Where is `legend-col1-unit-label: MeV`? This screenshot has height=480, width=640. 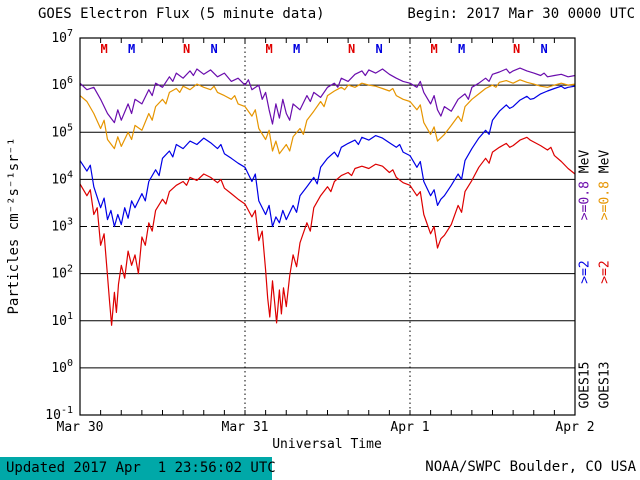 legend-col1-unit-label: MeV is located at coordinates (585, 161).